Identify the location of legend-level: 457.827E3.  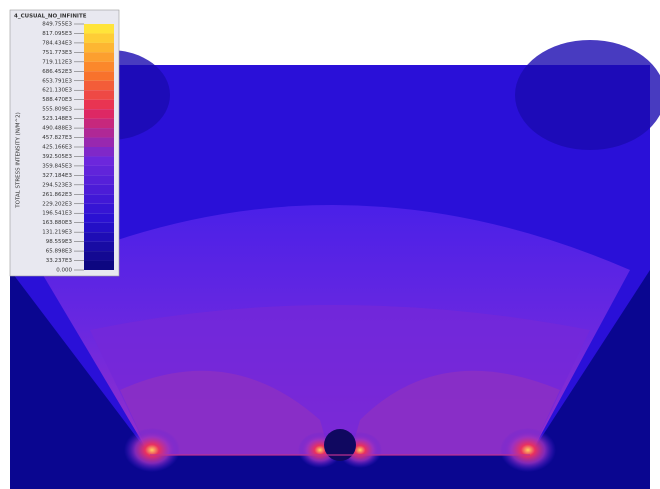
(57, 138).